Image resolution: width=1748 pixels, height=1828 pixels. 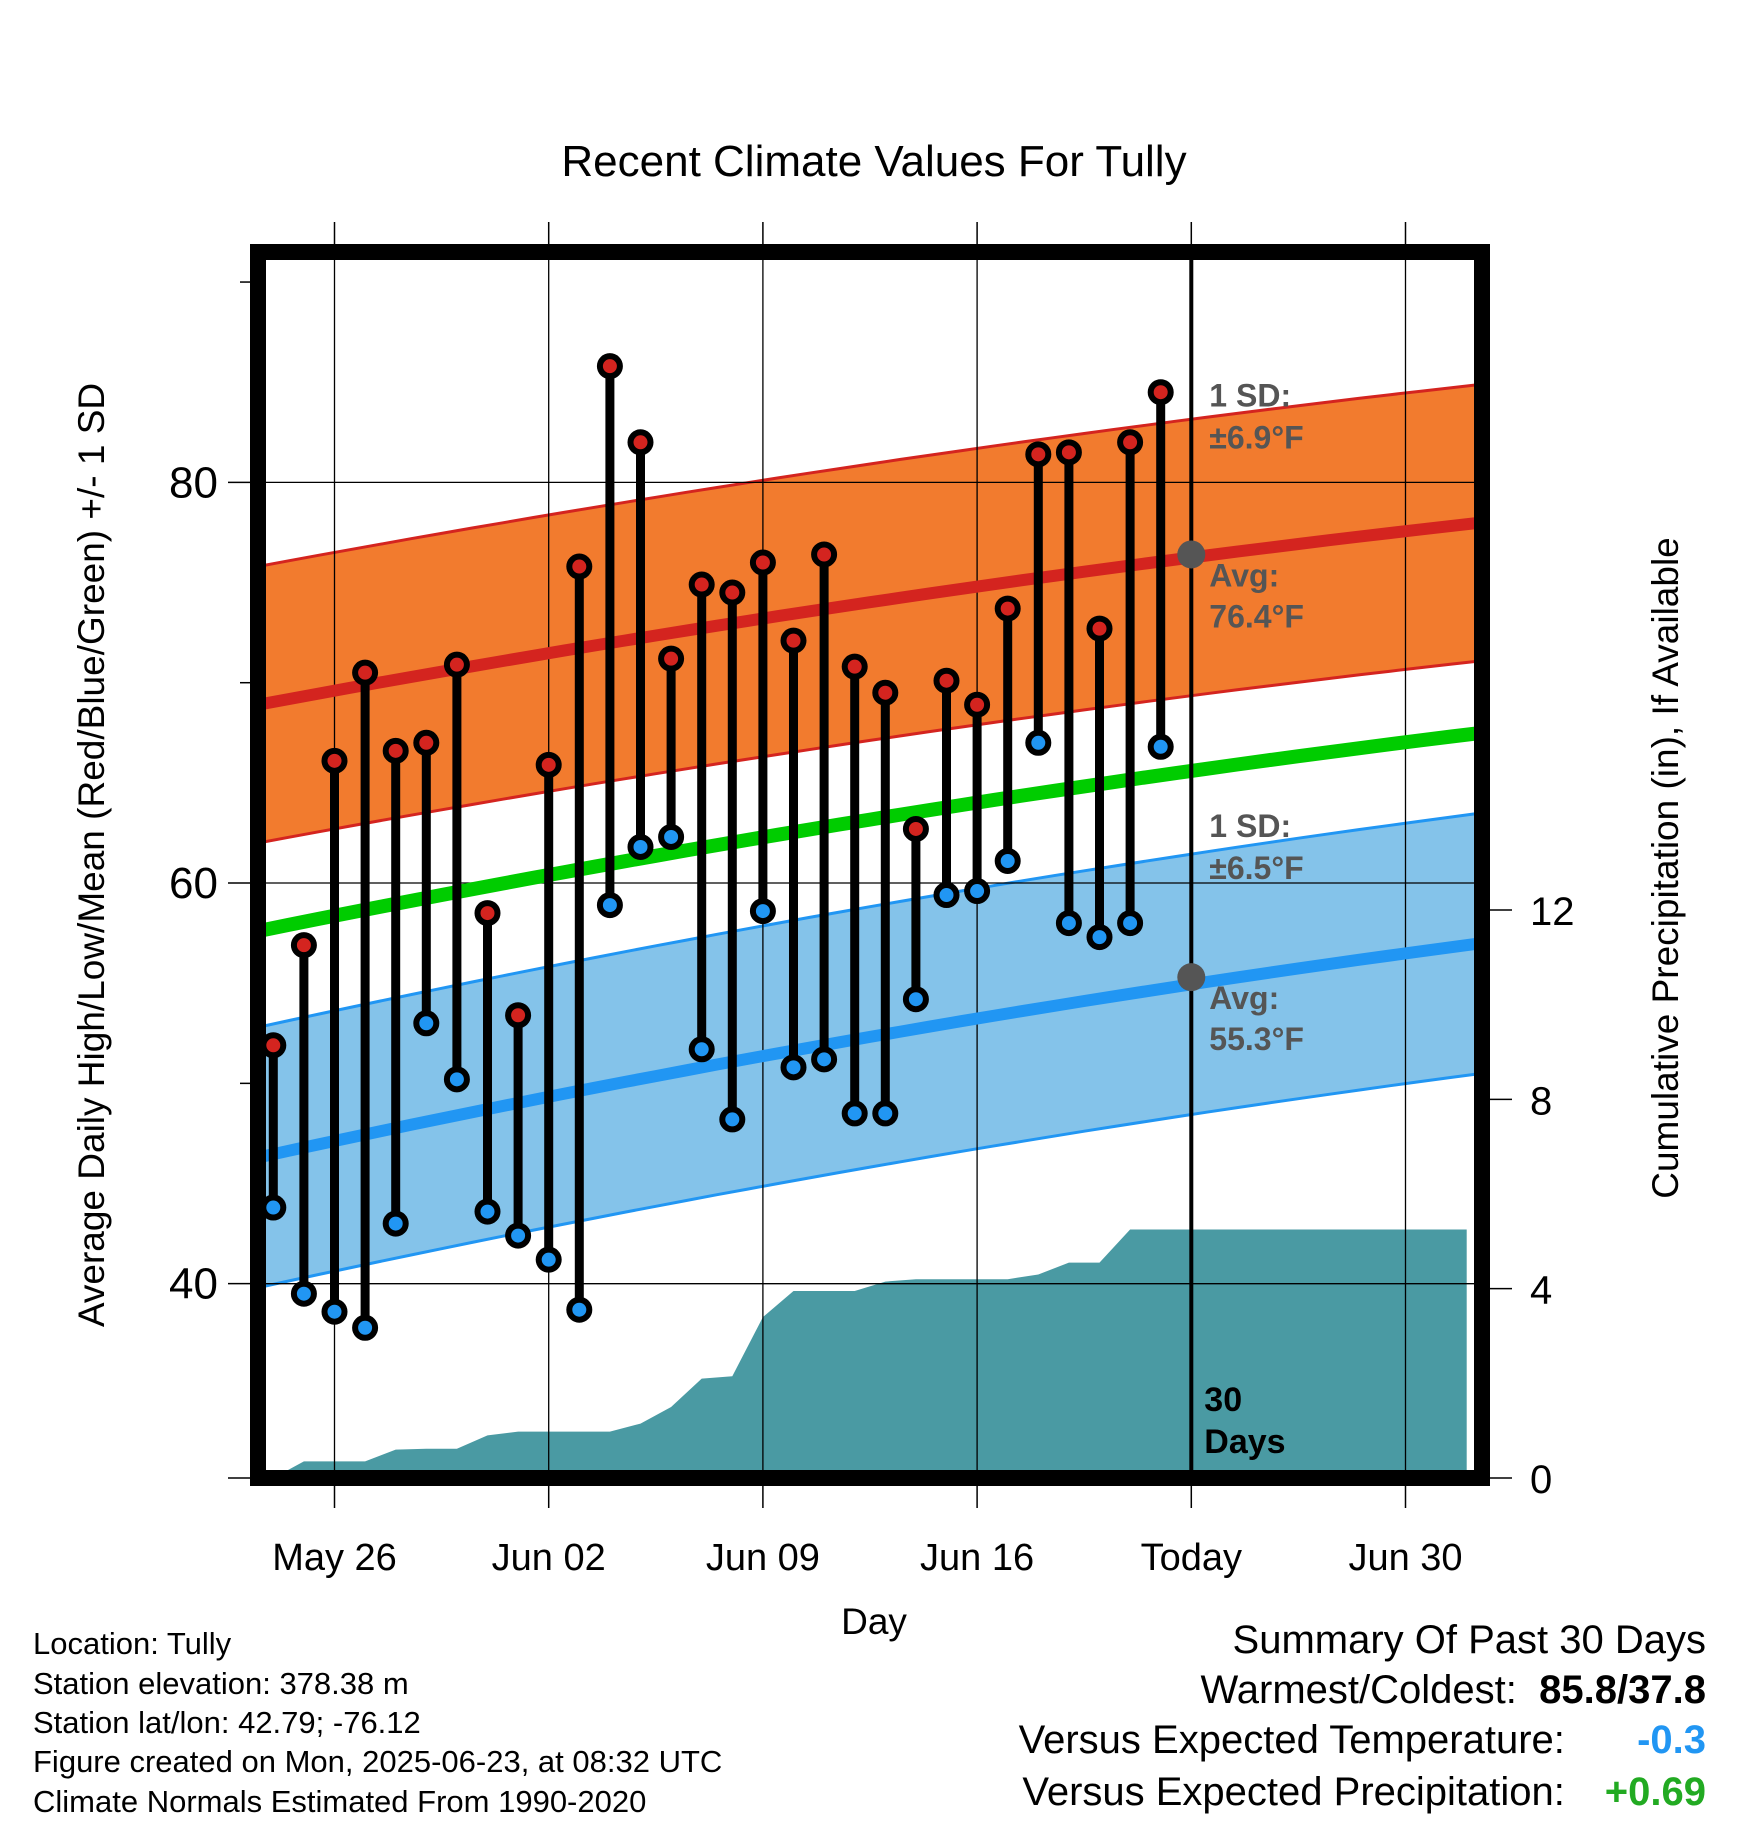 What do you see at coordinates (1541, 1480) in the screenshot?
I see `y2-tick-label: 0` at bounding box center [1541, 1480].